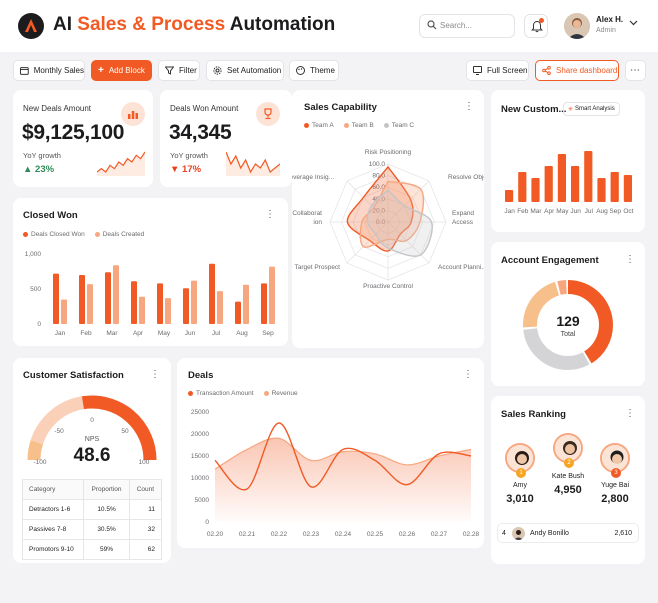  Describe the element at coordinates (635, 70) in the screenshot. I see `more-button: ⋯` at that location.